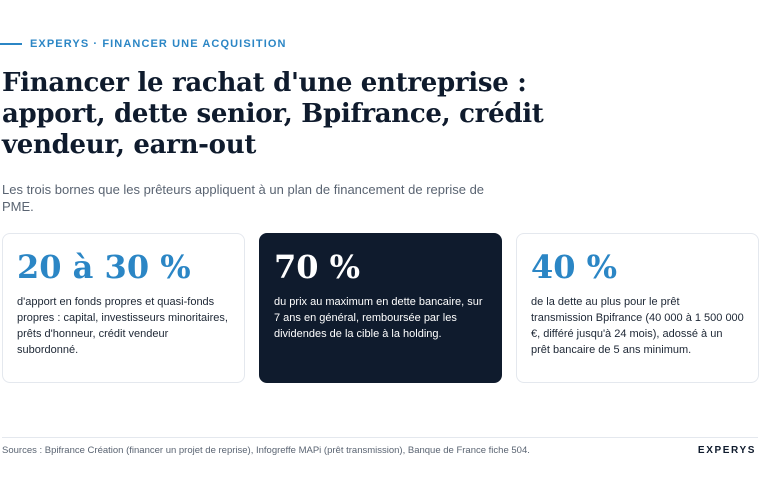 The height and width of the screenshot is (480, 760). I want to click on stat-value: 70 %, so click(317, 267).